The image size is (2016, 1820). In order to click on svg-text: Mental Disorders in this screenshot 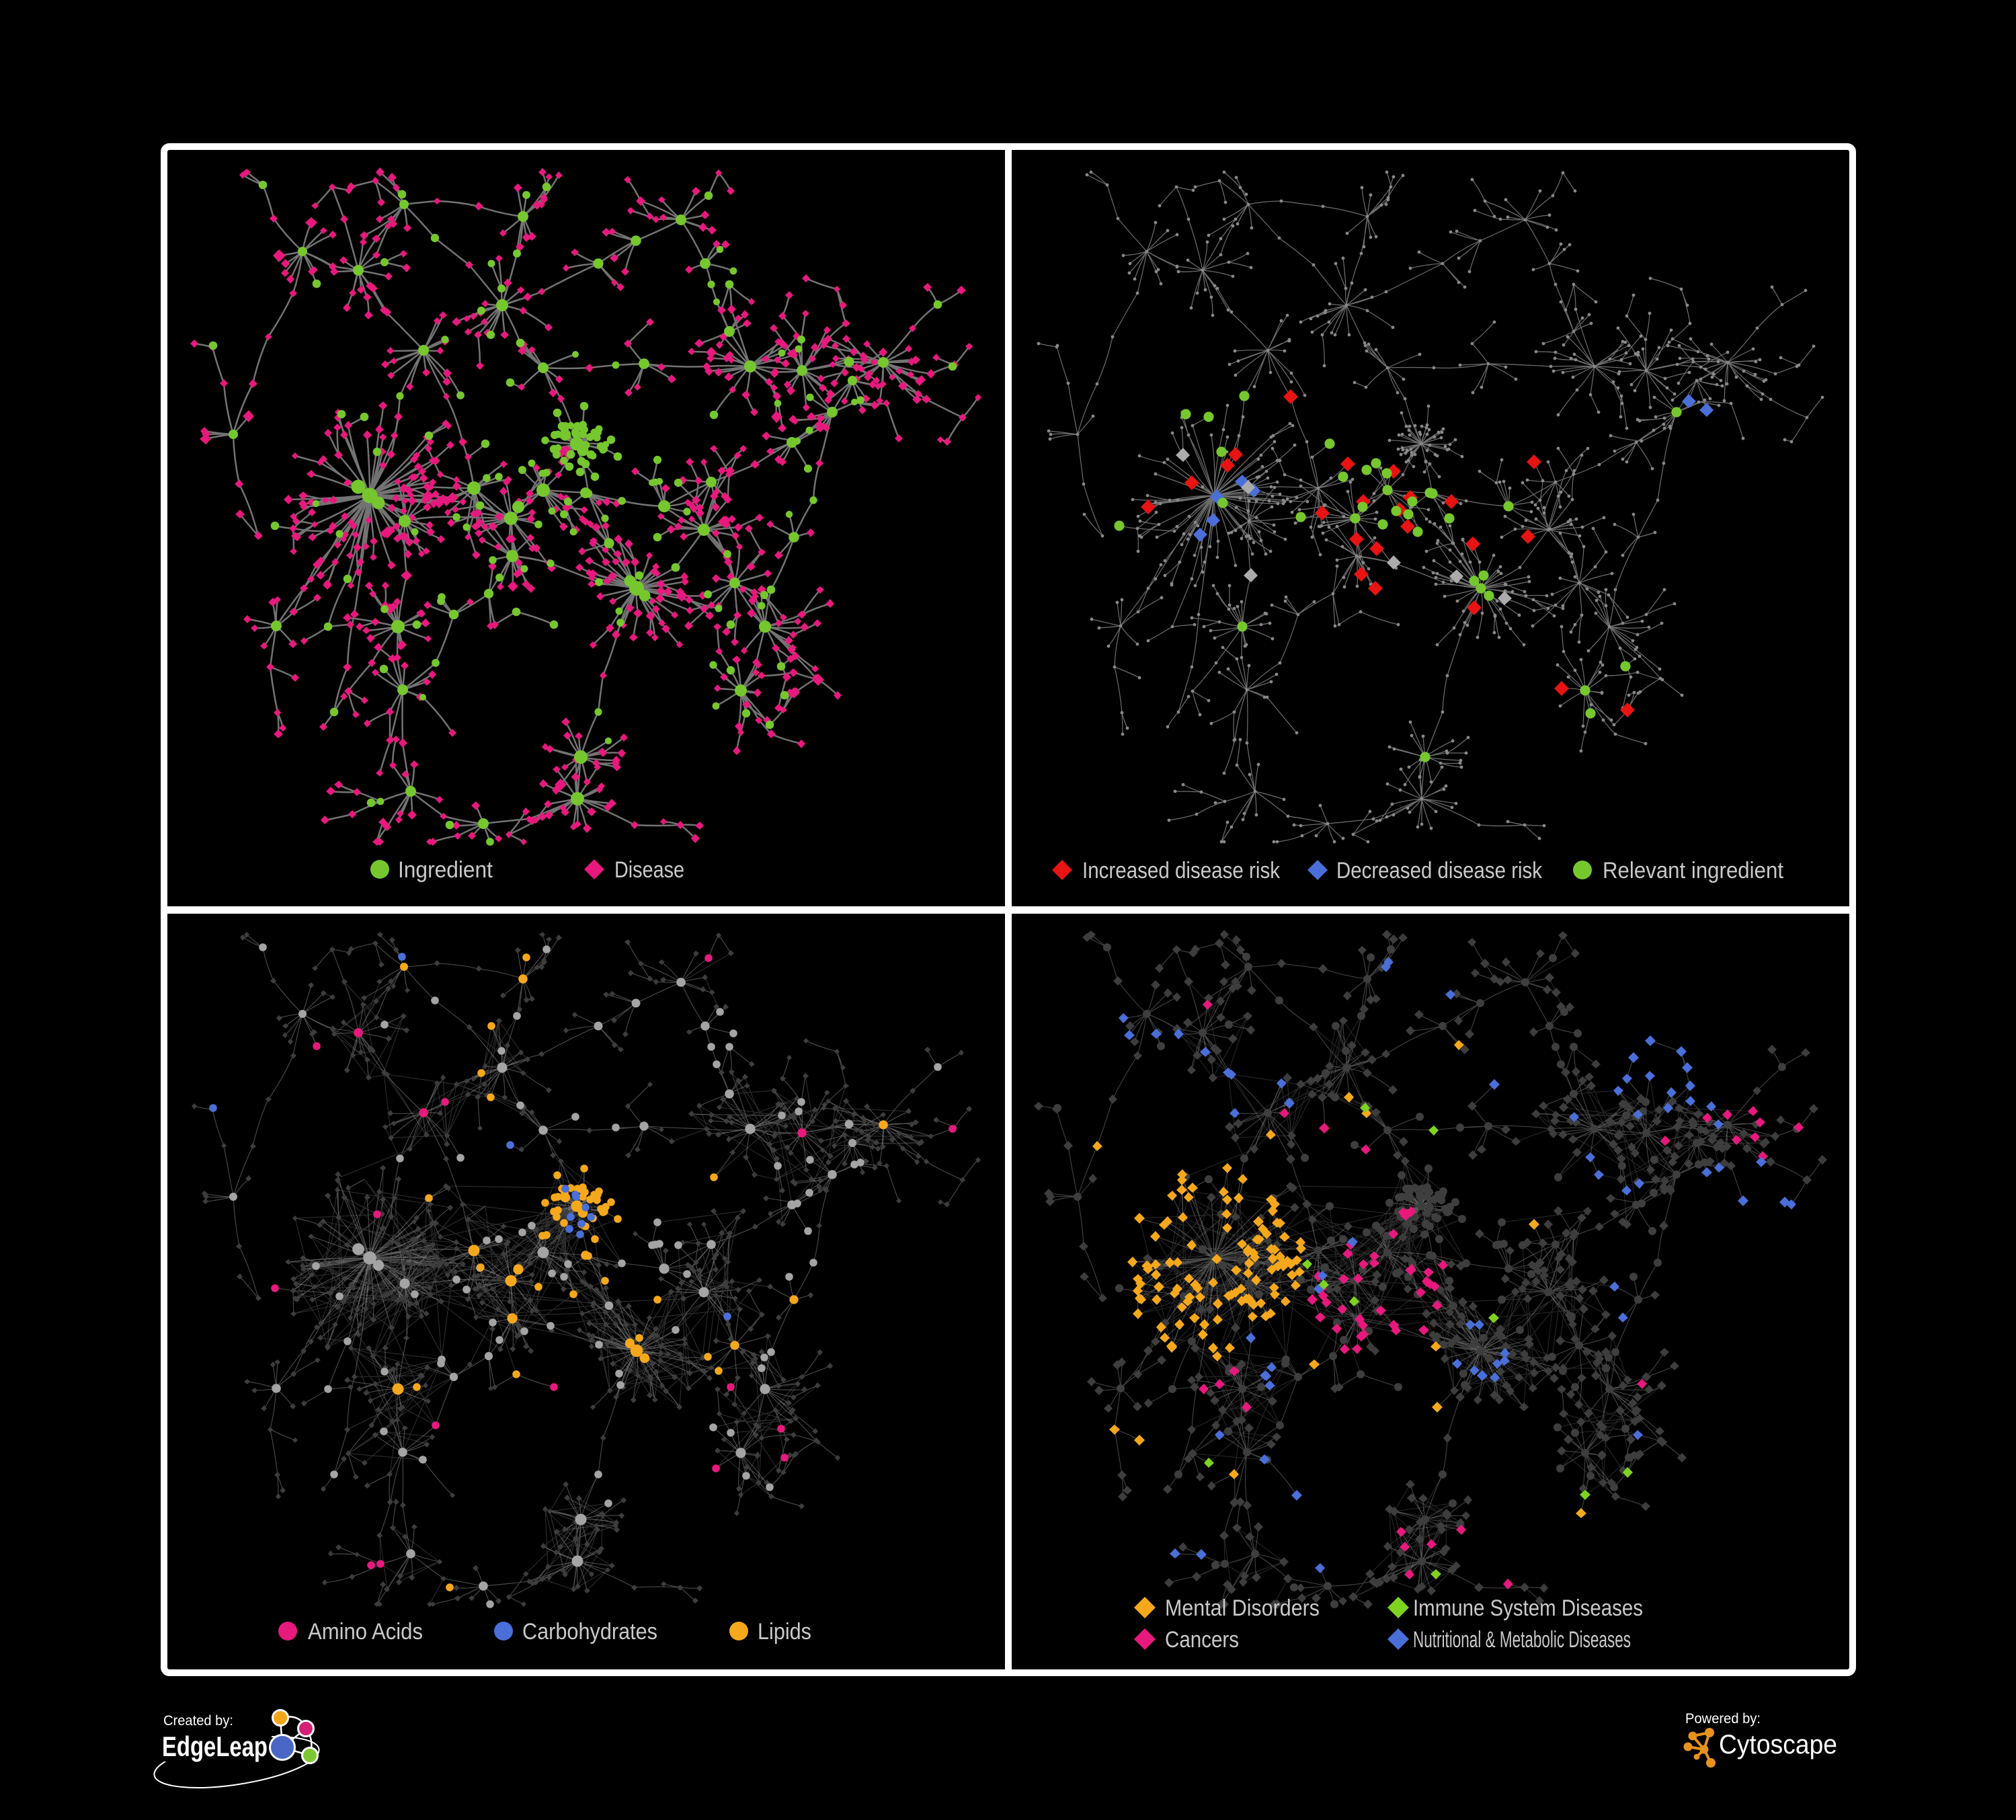, I will do `click(1242, 1608)`.